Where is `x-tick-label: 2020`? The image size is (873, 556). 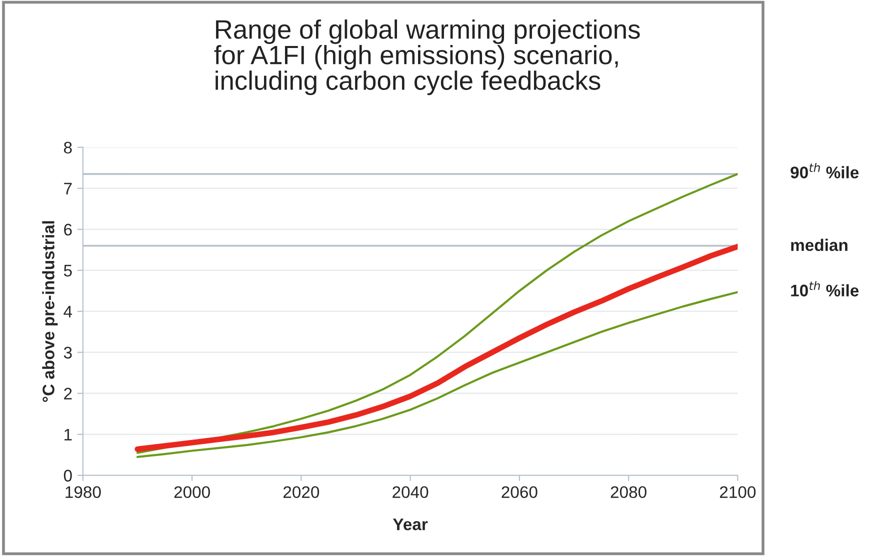 x-tick-label: 2020 is located at coordinates (301, 492).